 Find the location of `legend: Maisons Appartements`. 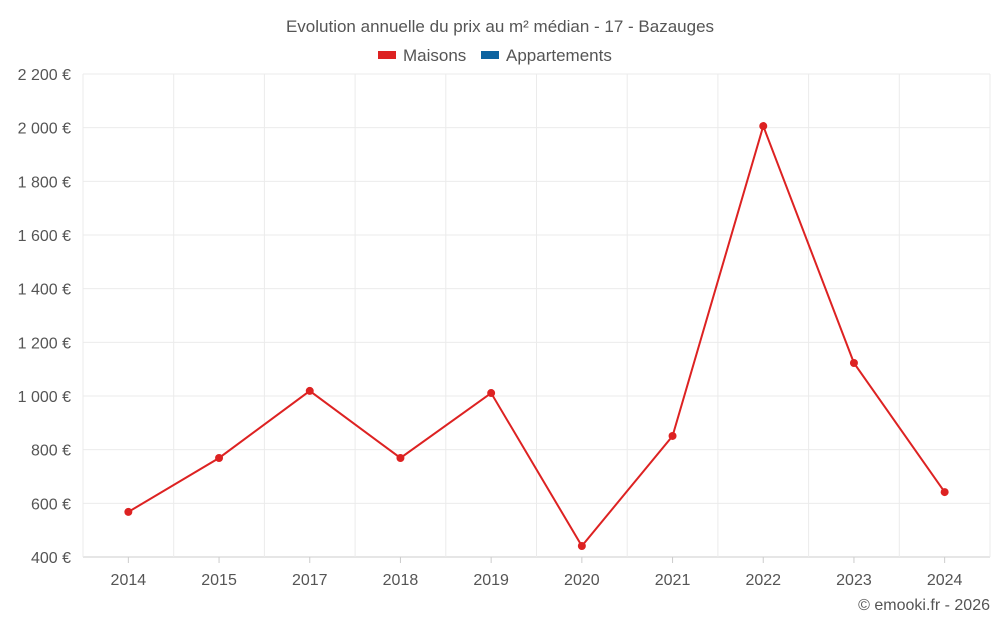

legend: Maisons Appartements is located at coordinates (495, 55).